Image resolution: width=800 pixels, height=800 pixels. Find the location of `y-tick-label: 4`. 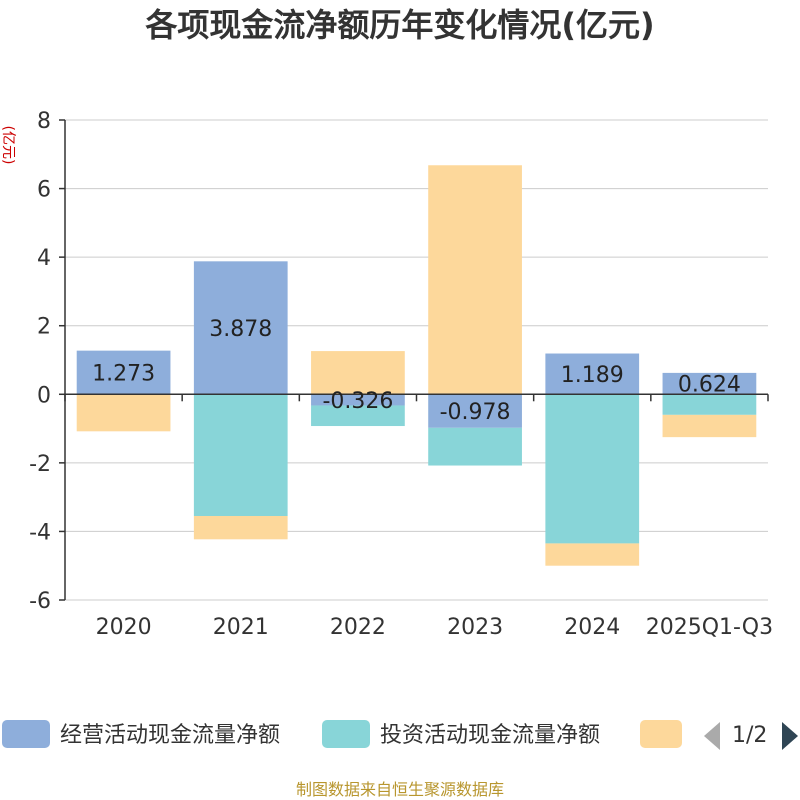

y-tick-label: 4 is located at coordinates (44, 258).